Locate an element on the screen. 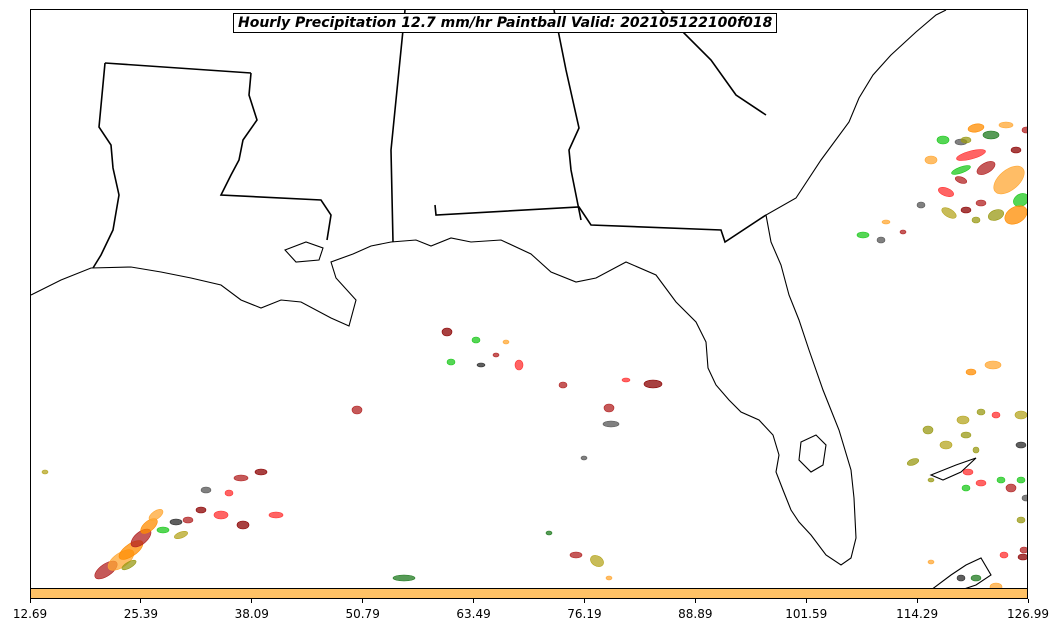  lake-pontchartrain is located at coordinates (304, 252).